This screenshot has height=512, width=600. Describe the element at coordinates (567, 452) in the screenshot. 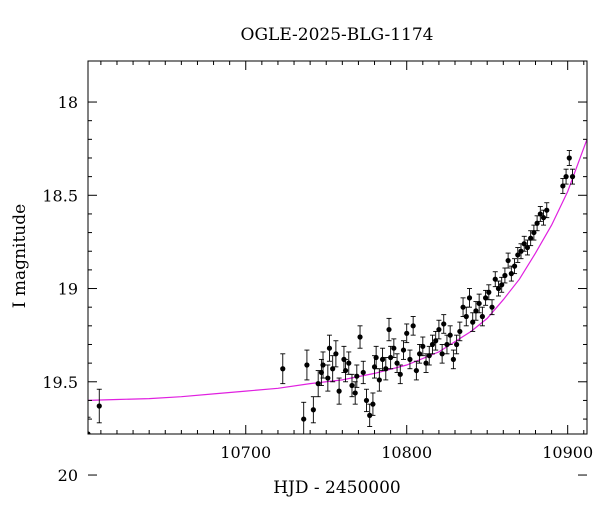

I see `x-tick-label: 10900` at that location.